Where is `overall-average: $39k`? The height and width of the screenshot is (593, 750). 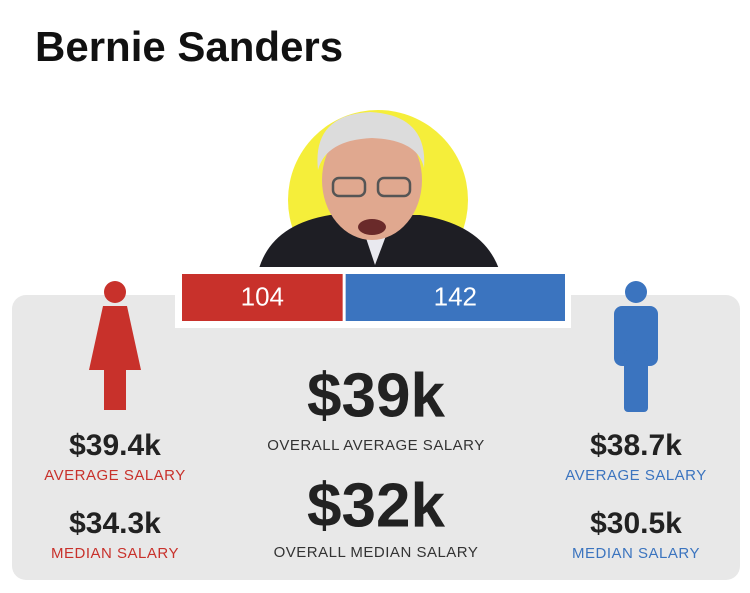 overall-average: $39k is located at coordinates (376, 395).